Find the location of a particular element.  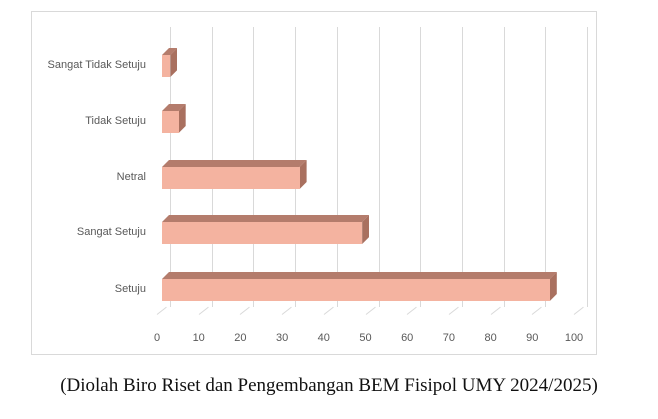

x-tick-label: 80 is located at coordinates (490, 338).